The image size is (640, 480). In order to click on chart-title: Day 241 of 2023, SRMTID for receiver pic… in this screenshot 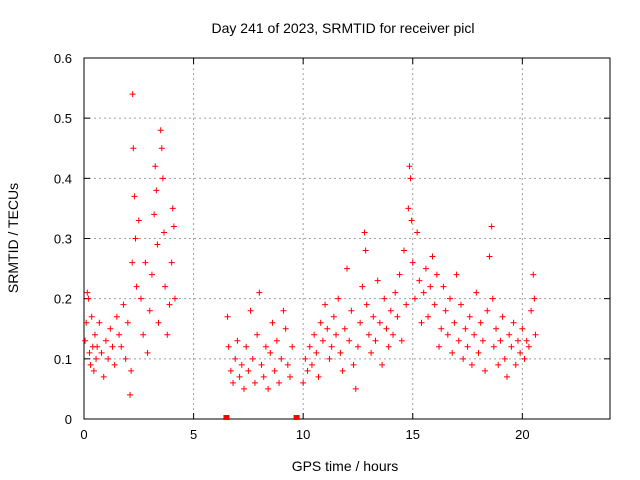, I will do `click(343, 28)`.